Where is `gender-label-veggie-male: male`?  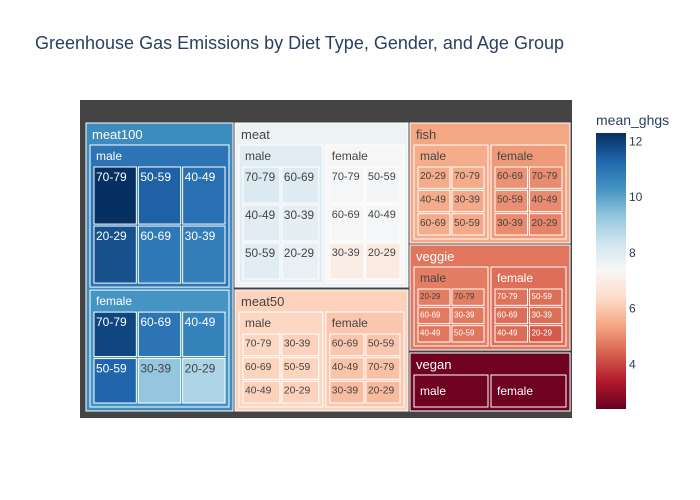 gender-label-veggie-male: male is located at coordinates (433, 278).